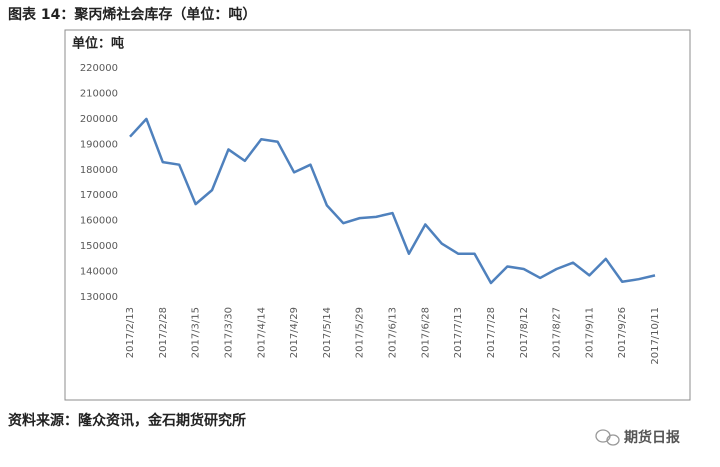 This screenshot has height=467, width=720. What do you see at coordinates (458, 332) in the screenshot?
I see `x-tick-label: 2017/7/13` at bounding box center [458, 332].